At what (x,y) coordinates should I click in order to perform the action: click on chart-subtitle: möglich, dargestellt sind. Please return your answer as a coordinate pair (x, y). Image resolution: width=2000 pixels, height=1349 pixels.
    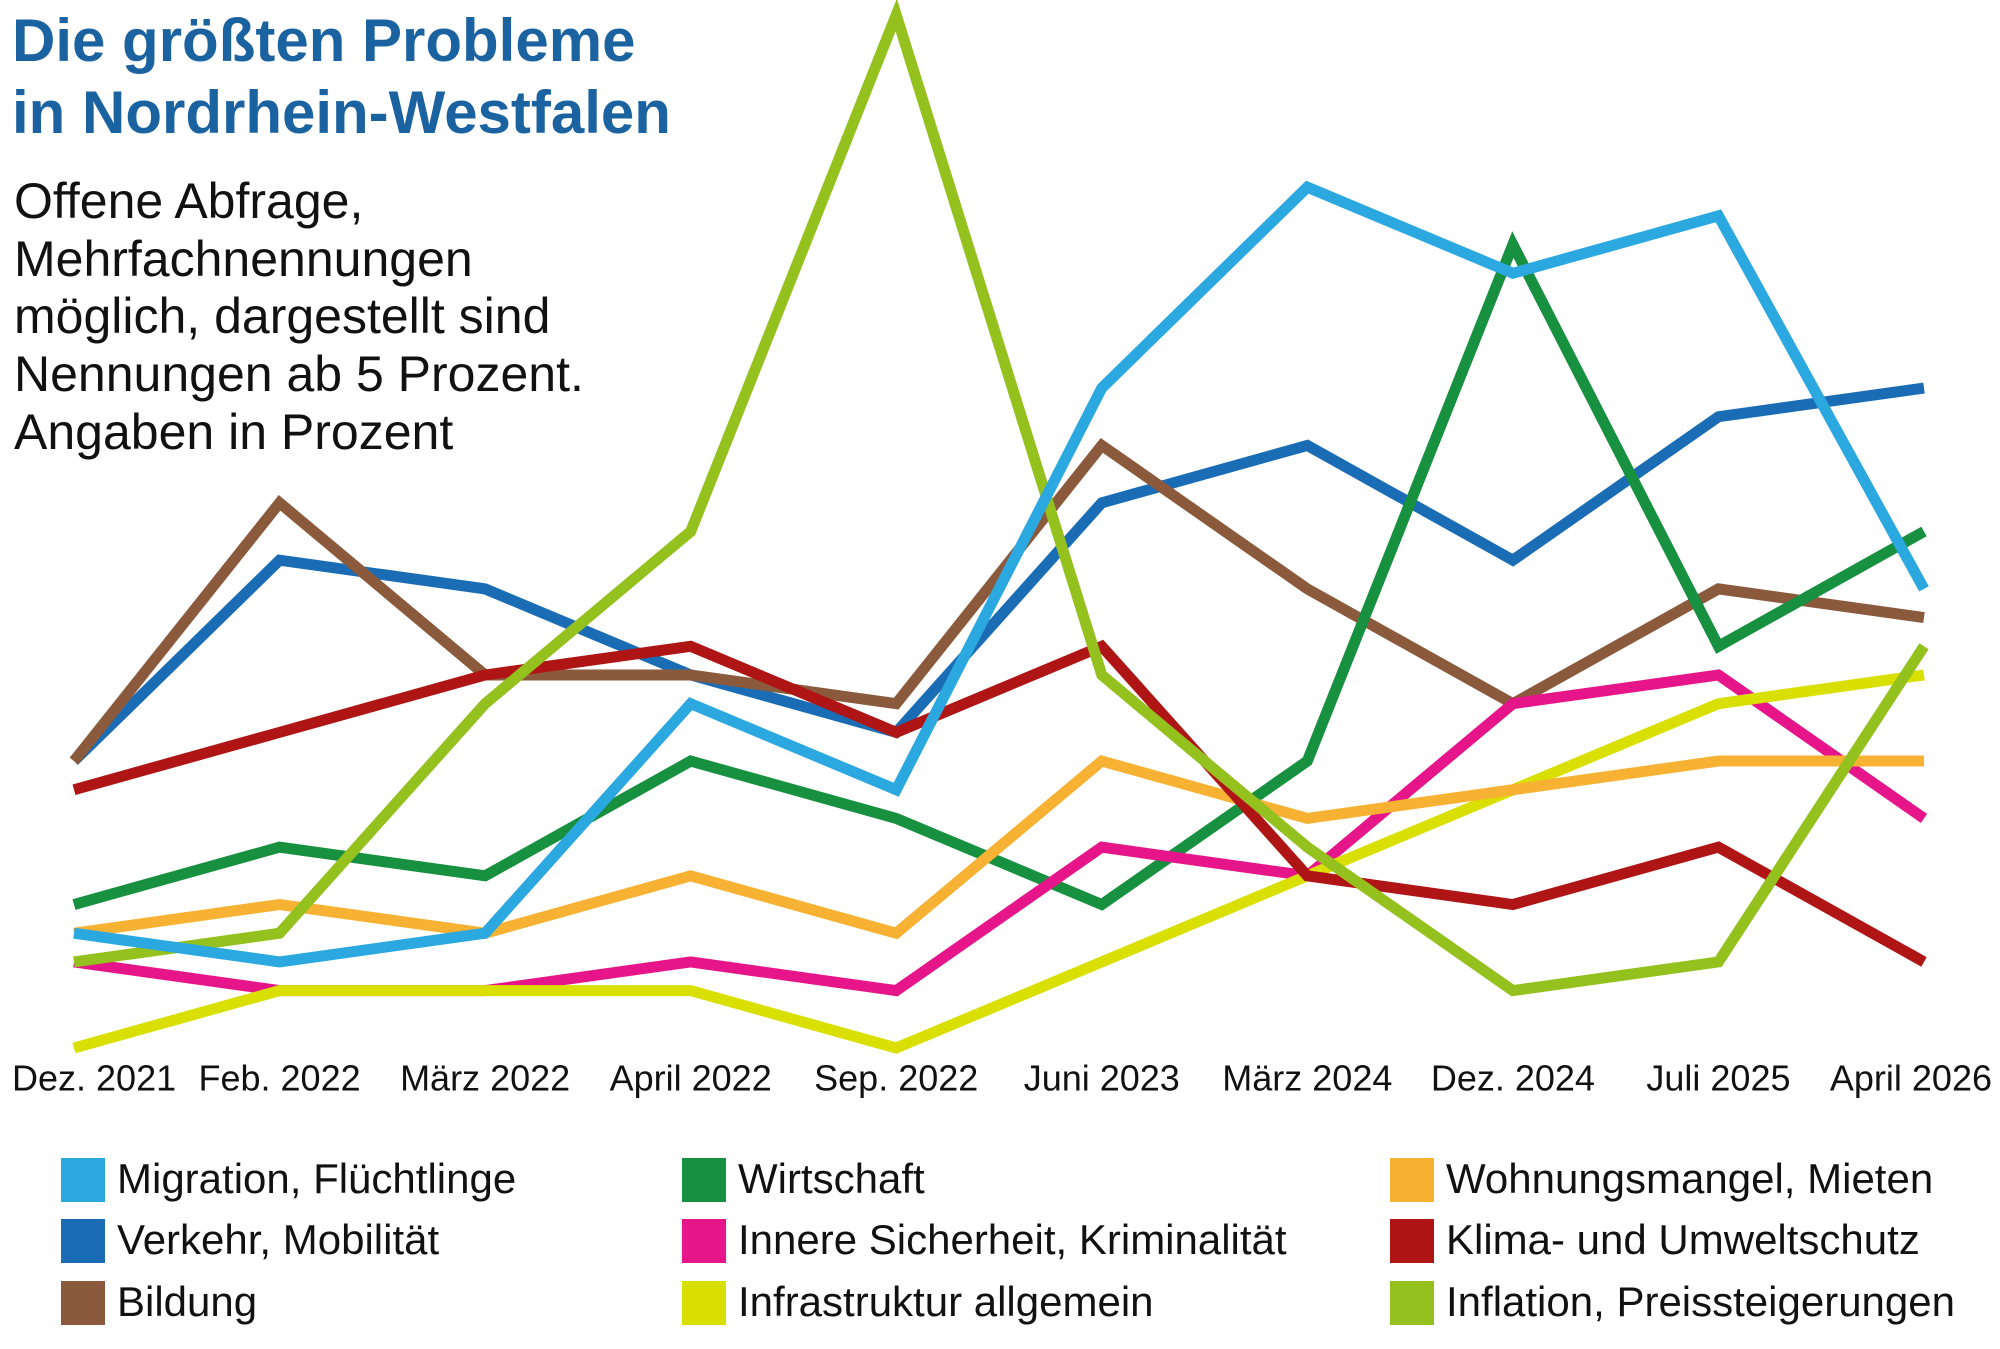
    Looking at the image, I should click on (282, 316).